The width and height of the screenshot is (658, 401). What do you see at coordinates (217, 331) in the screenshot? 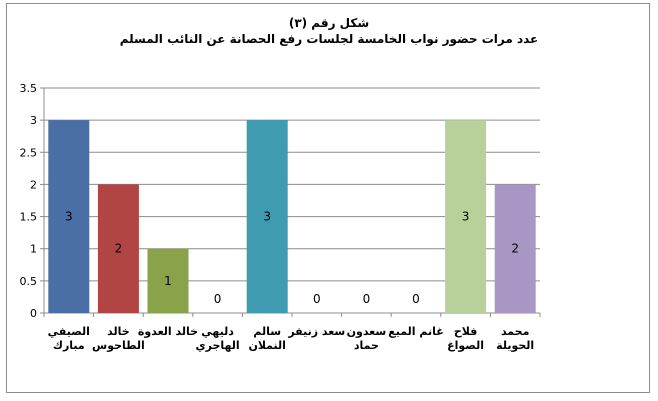
I see `x-category-label: دليهي` at bounding box center [217, 331].